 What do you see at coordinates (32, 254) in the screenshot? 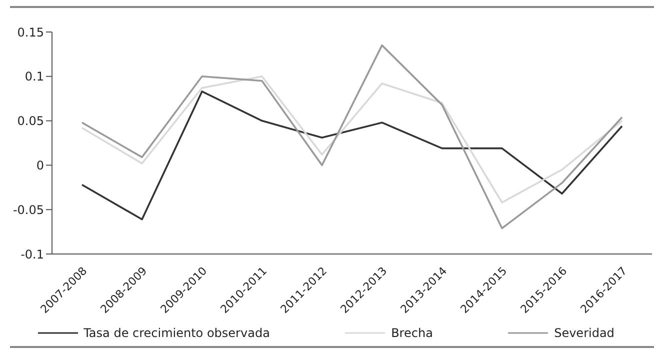
I see `y-tick-label: -0.1` at bounding box center [32, 254].